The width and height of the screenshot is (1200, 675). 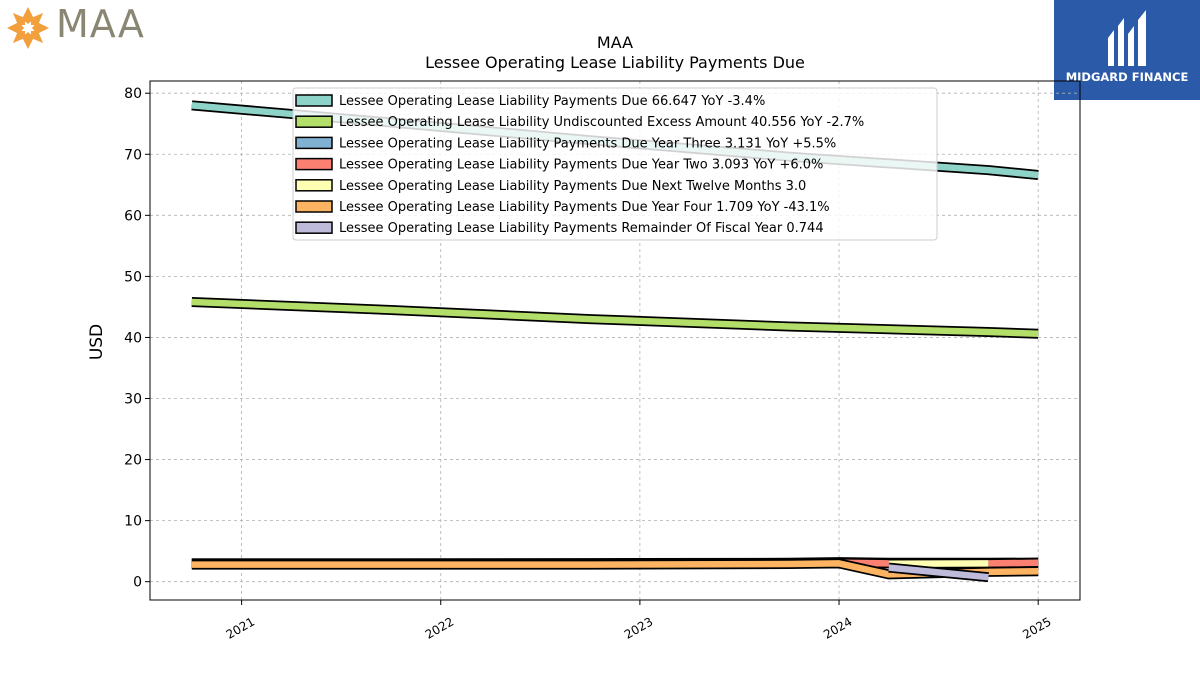 I want to click on y-tick-label: 60, so click(x=133, y=216).